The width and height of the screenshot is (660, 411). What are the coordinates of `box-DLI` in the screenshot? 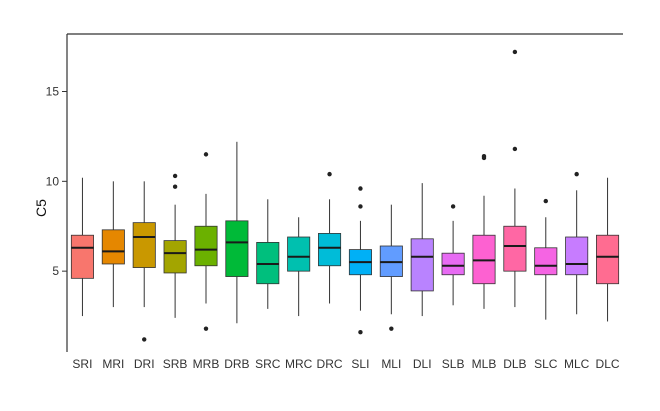 It's located at (422, 250).